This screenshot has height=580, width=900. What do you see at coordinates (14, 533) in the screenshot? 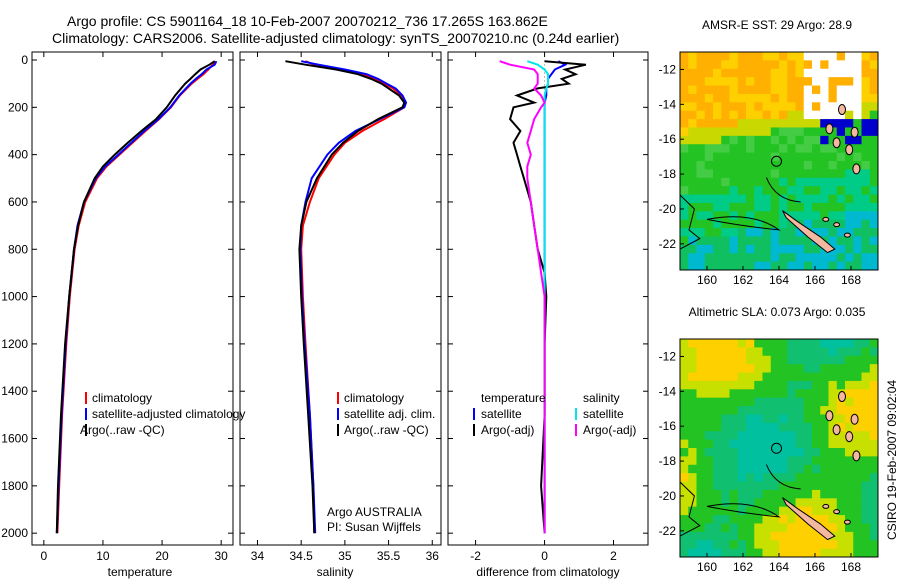
I see `y-tick-label: 2000` at bounding box center [14, 533].